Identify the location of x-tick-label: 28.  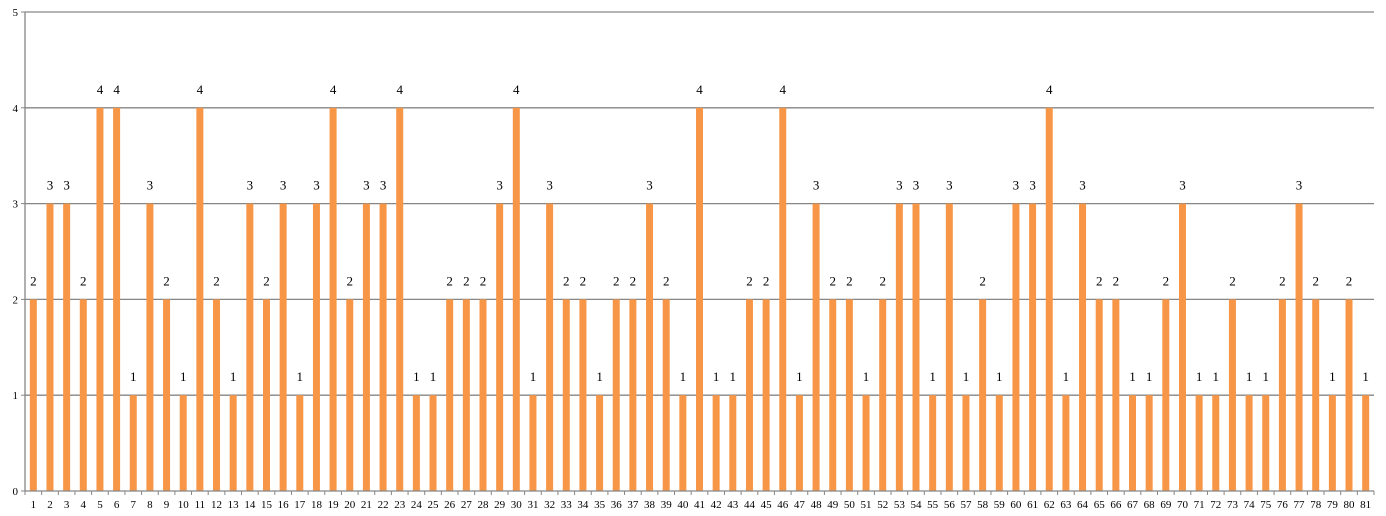
(483, 505).